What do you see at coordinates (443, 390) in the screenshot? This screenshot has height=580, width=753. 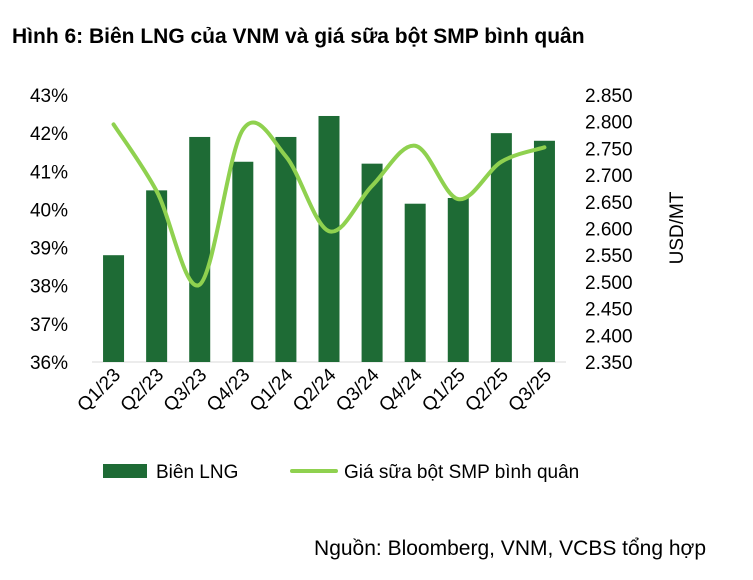 I see `x-tick-label: Q1/25` at bounding box center [443, 390].